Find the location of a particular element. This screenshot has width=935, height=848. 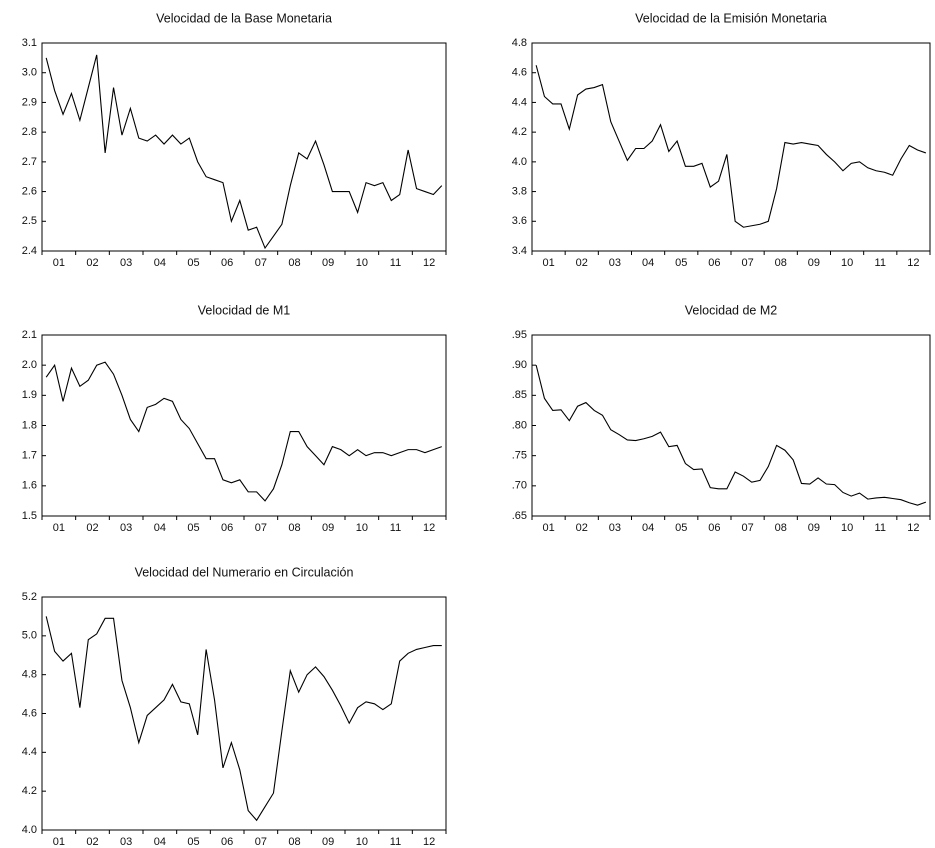

y-tick-label: .75 is located at coordinates (519, 456).